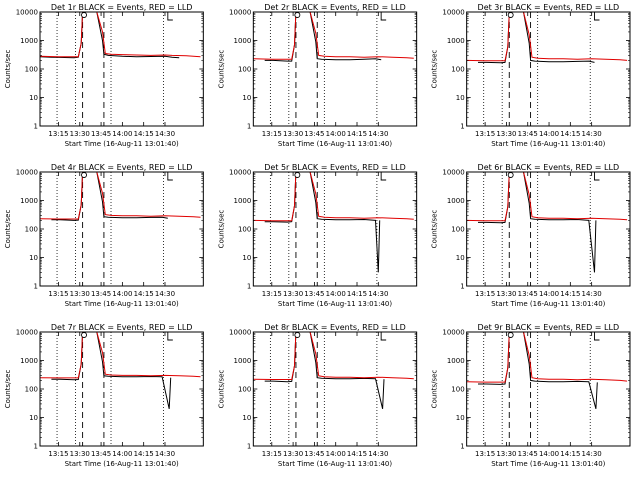  Describe the element at coordinates (122, 7) in the screenshot. I see `panel-title: Det 1r BLACK = Events, RED = LLD` at that location.